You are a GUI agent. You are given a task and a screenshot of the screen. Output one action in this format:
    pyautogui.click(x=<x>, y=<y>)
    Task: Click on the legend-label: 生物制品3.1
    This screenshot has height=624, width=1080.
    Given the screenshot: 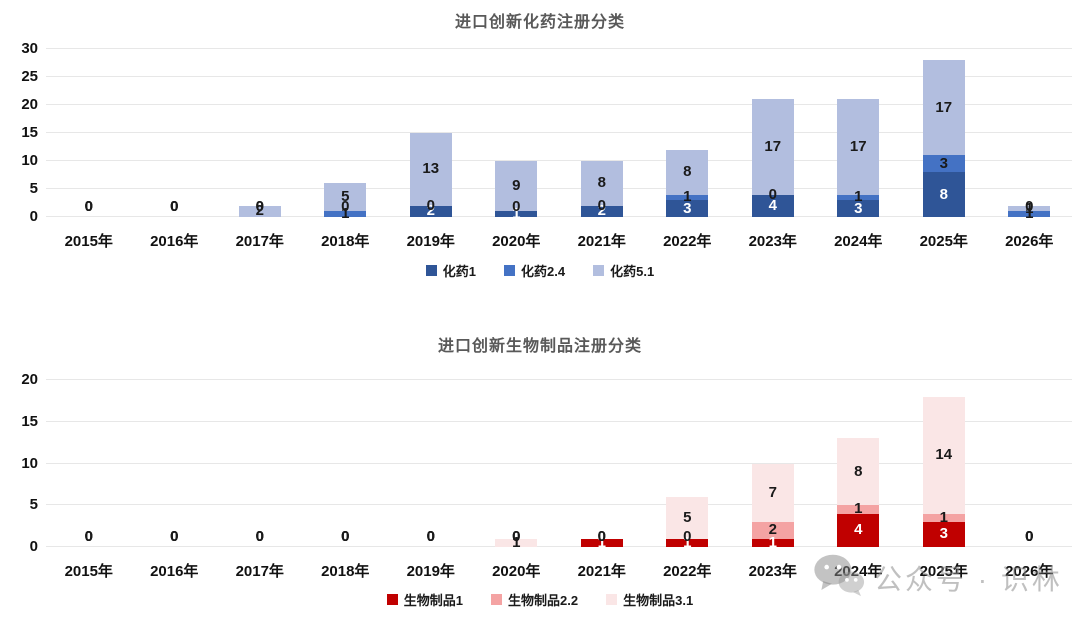 What is the action you would take?
    pyautogui.click(x=658, y=600)
    